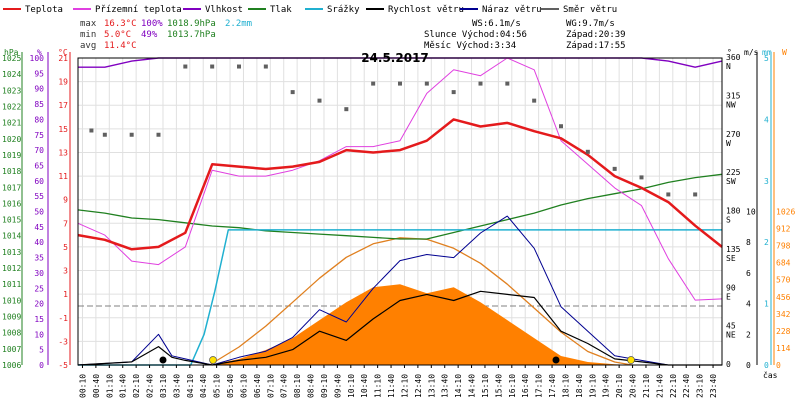  Describe the element at coordinates (63, 82) in the screenshot. I see `axis-temperature-tick: 19` at that location.